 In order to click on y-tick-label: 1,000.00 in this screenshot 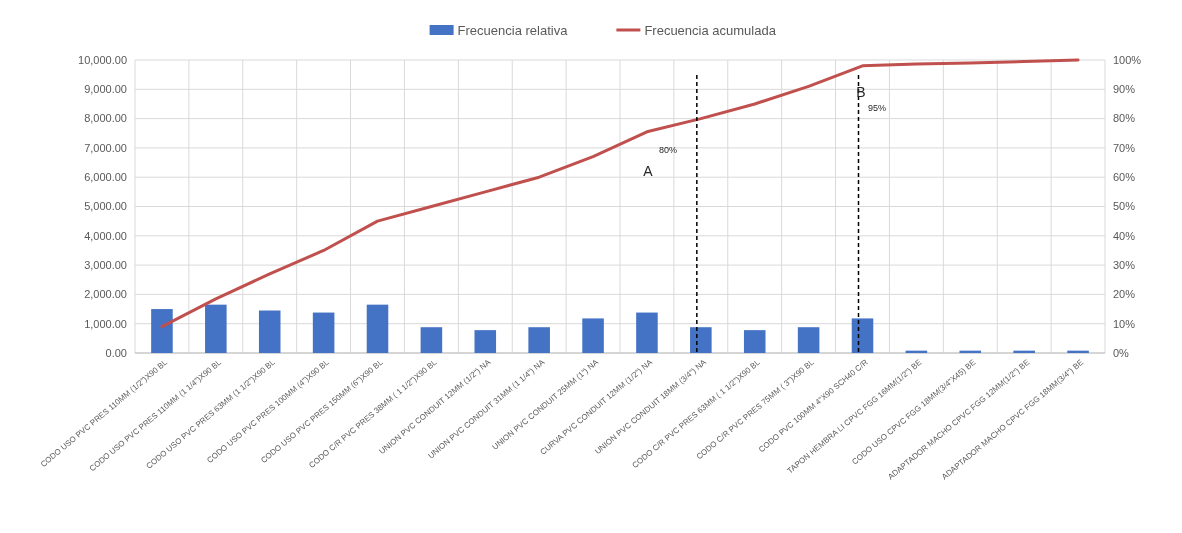, I will do `click(105, 323)`.